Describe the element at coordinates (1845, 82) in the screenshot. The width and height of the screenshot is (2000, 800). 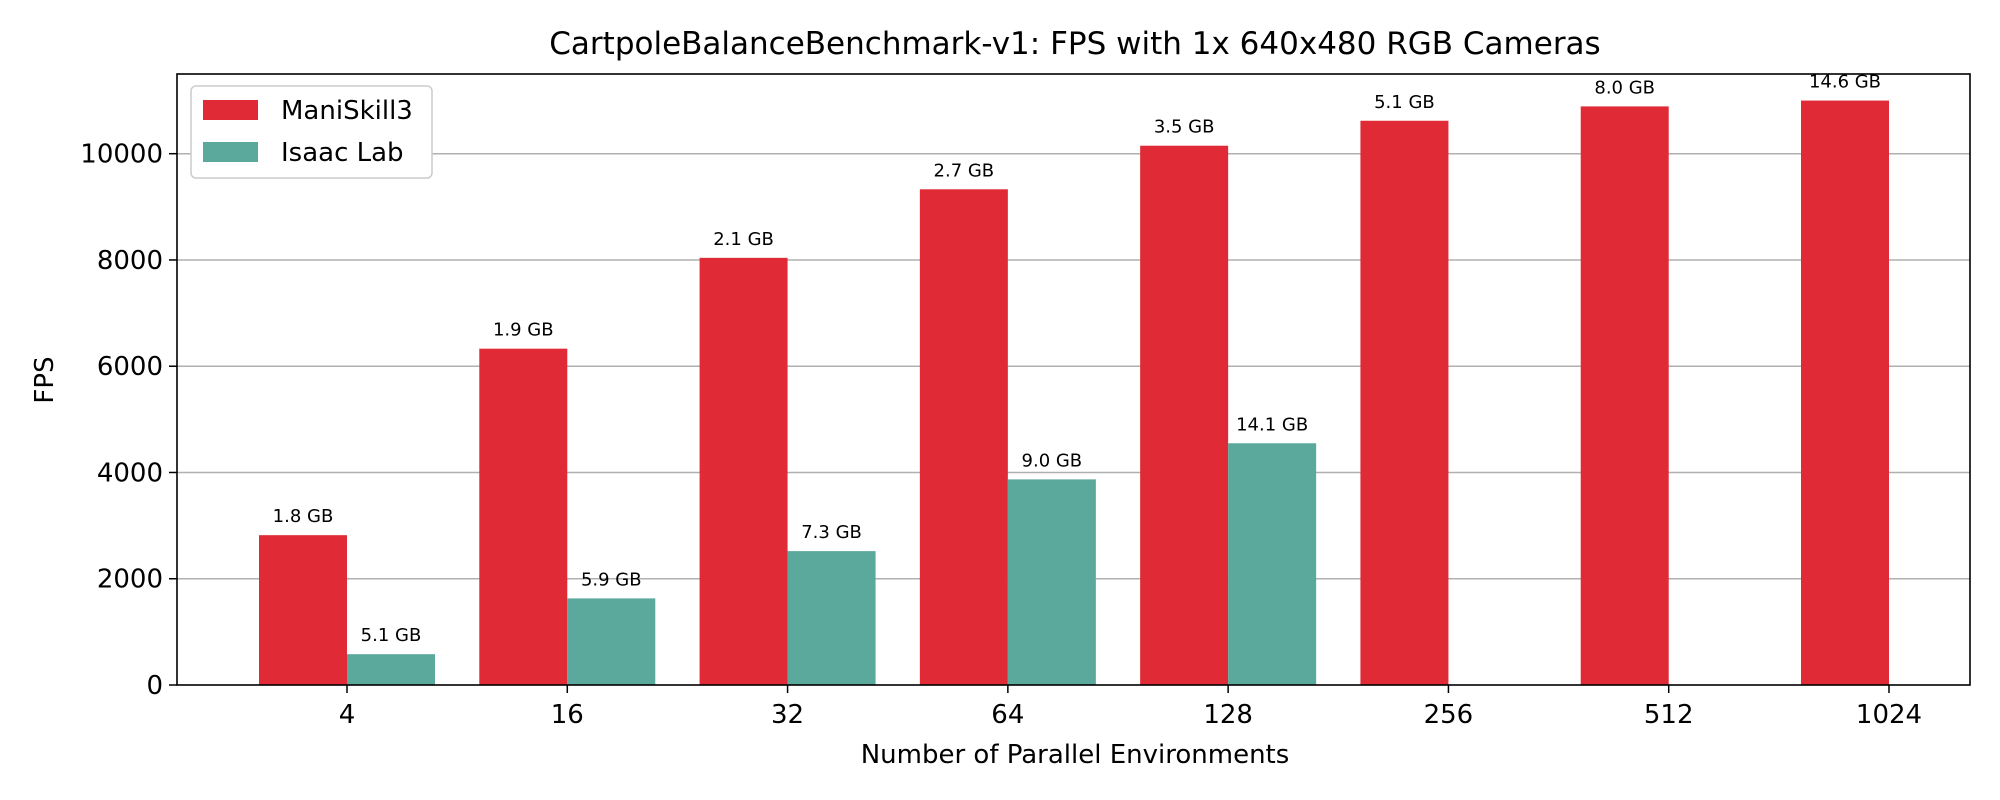
I see `bar-label-maniskill3: 14.6 GB` at that location.